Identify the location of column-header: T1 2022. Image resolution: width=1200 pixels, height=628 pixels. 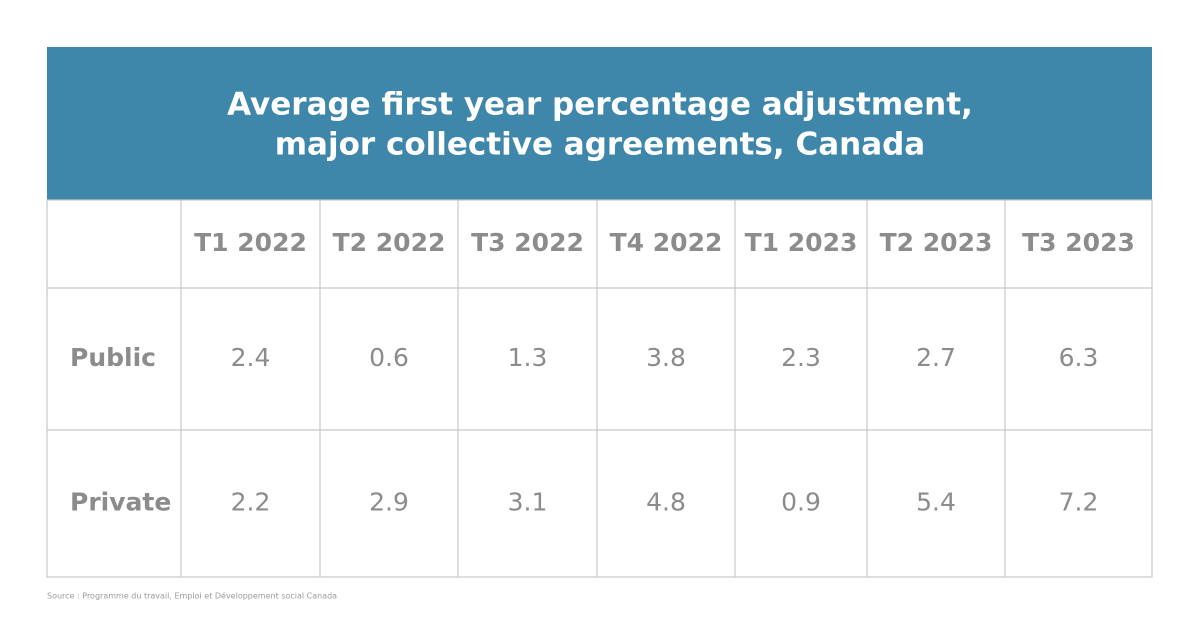
(250, 242).